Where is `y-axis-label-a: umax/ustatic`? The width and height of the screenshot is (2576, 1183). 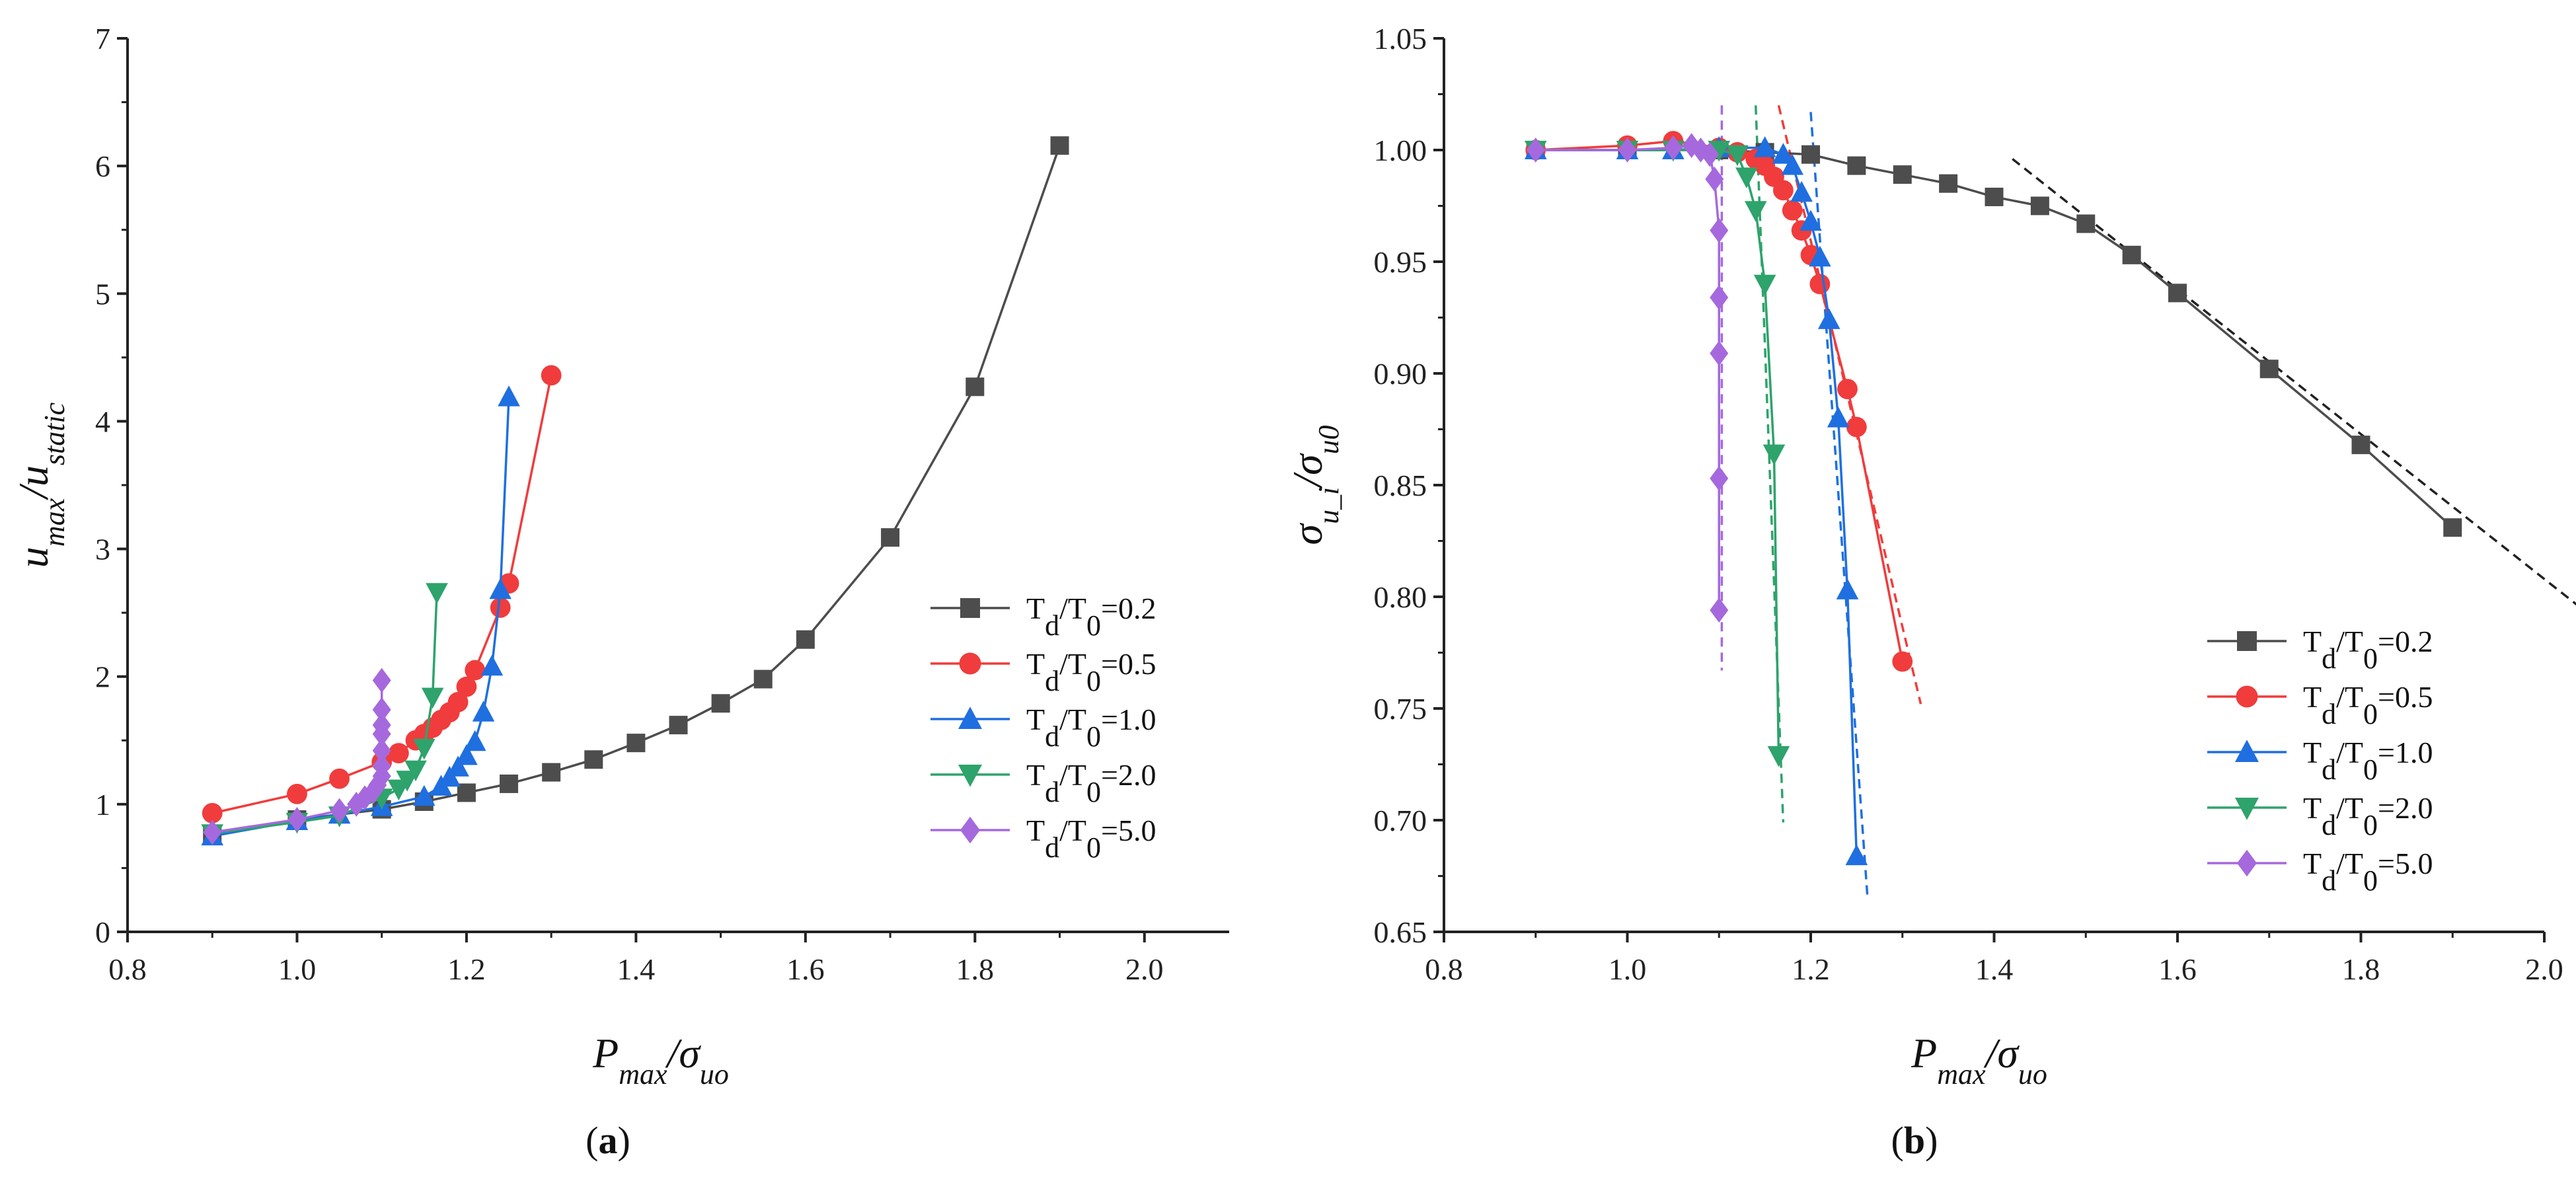
y-axis-label-a: umax/ustatic is located at coordinates (40, 485).